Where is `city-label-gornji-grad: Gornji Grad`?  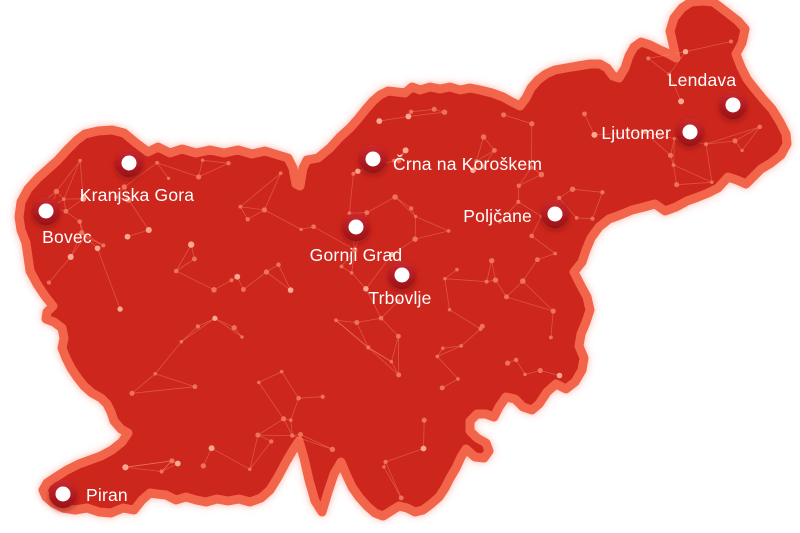 city-label-gornji-grad: Gornji Grad is located at coordinates (356, 255).